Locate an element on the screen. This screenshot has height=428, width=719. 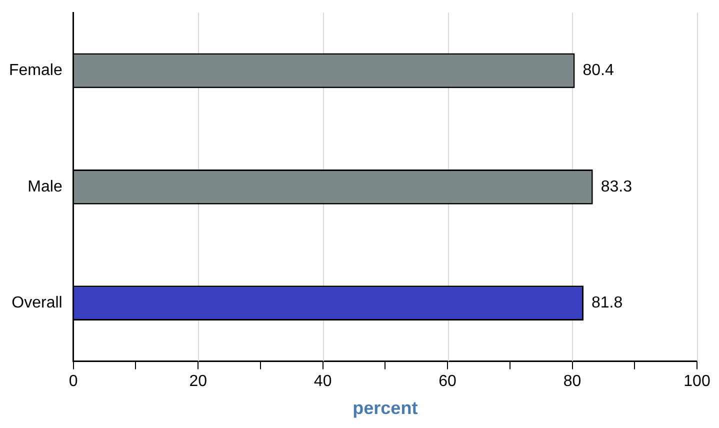
data-label: 80.4 is located at coordinates (598, 71).